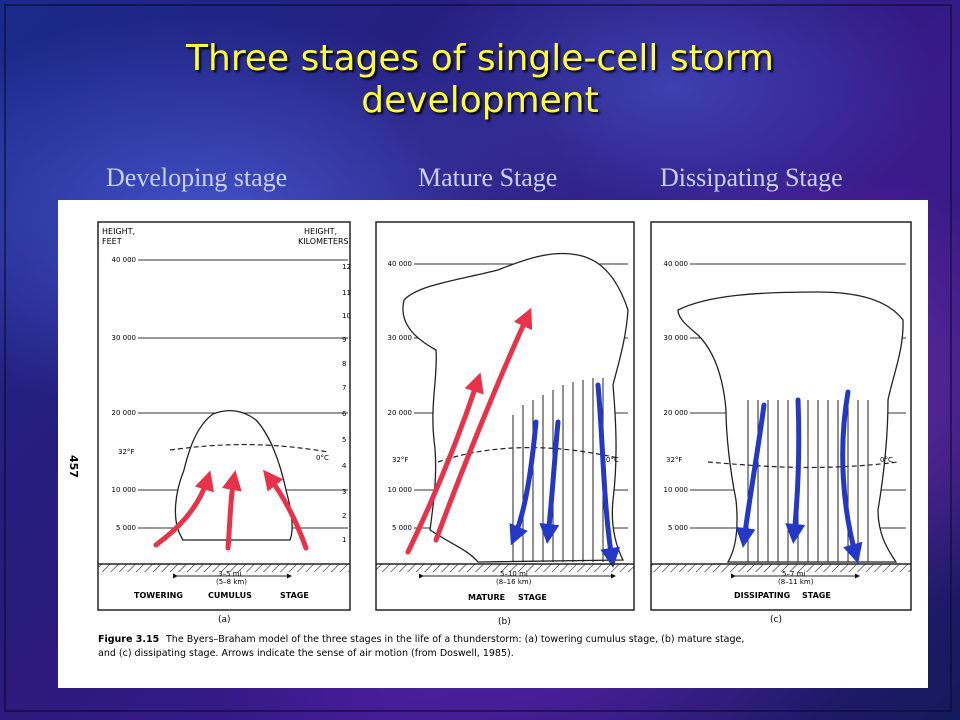  Describe the element at coordinates (126, 452) in the screenshot. I see `freezing-label-f: 32°F` at that location.